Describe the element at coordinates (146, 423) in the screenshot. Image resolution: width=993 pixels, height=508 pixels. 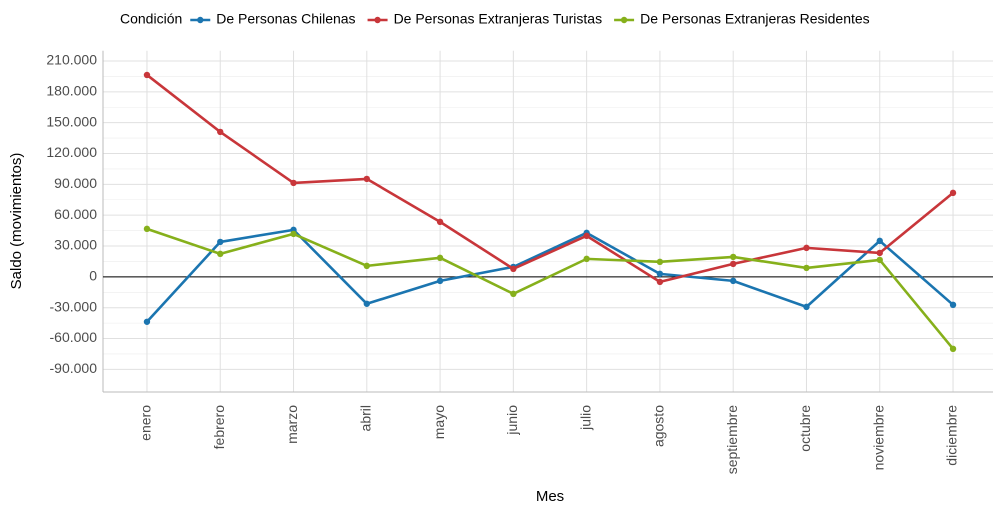
I see `x-tick-label: enero` at that location.